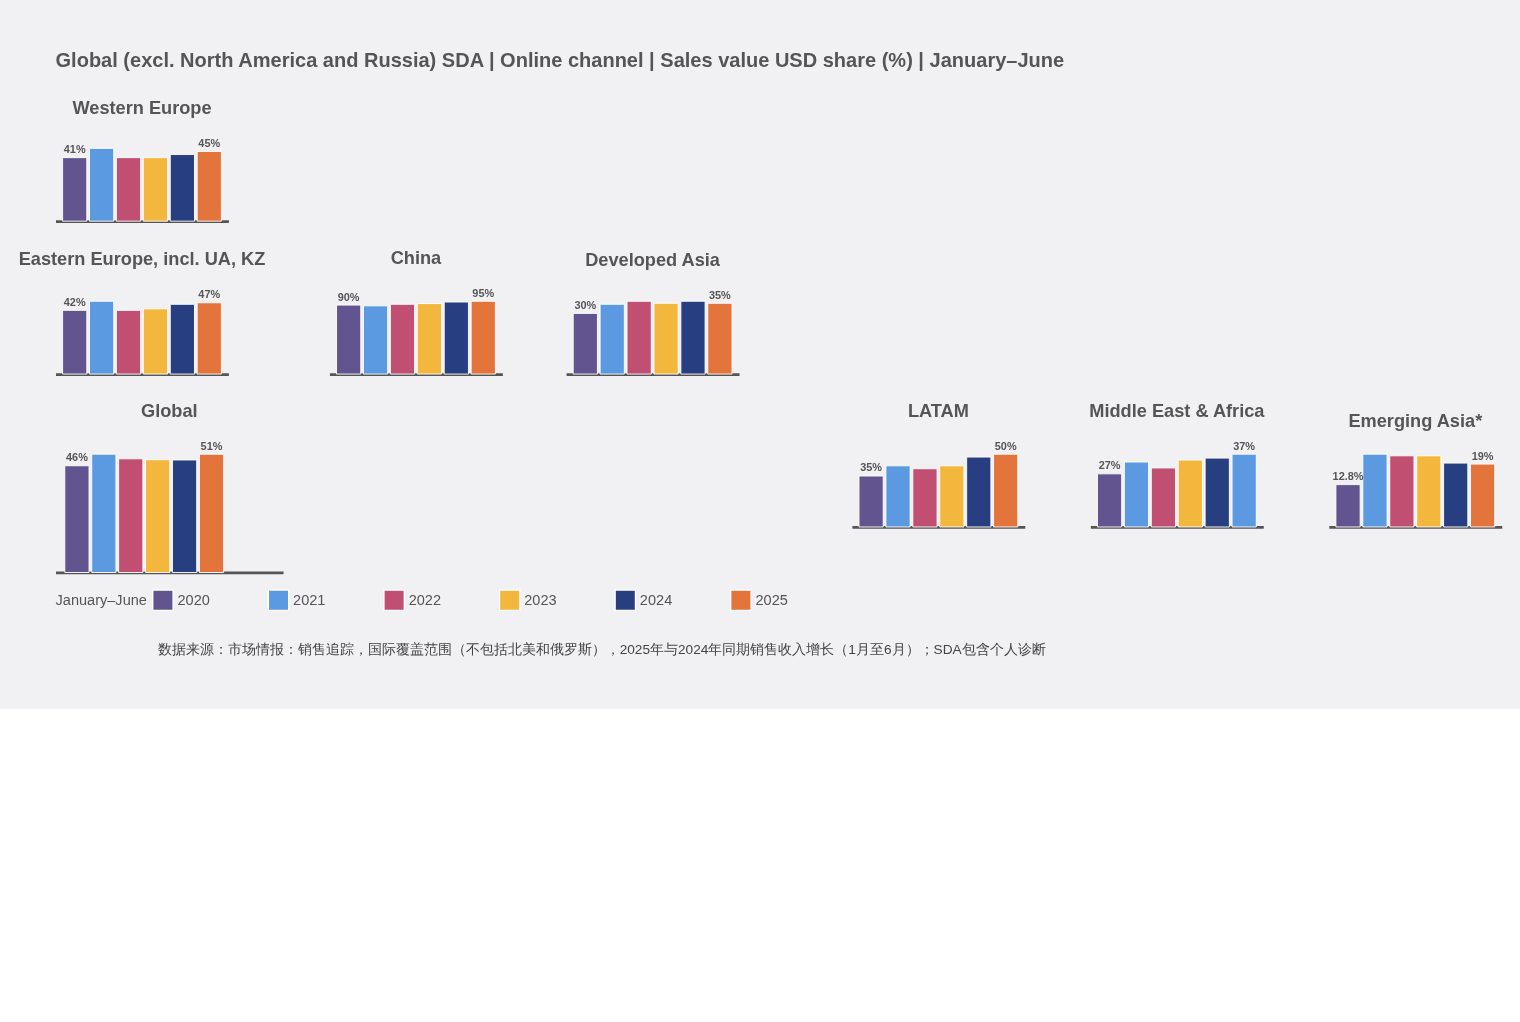 This screenshot has width=1520, height=1022. What do you see at coordinates (101, 600) in the screenshot?
I see `legend-title: January–June` at bounding box center [101, 600].